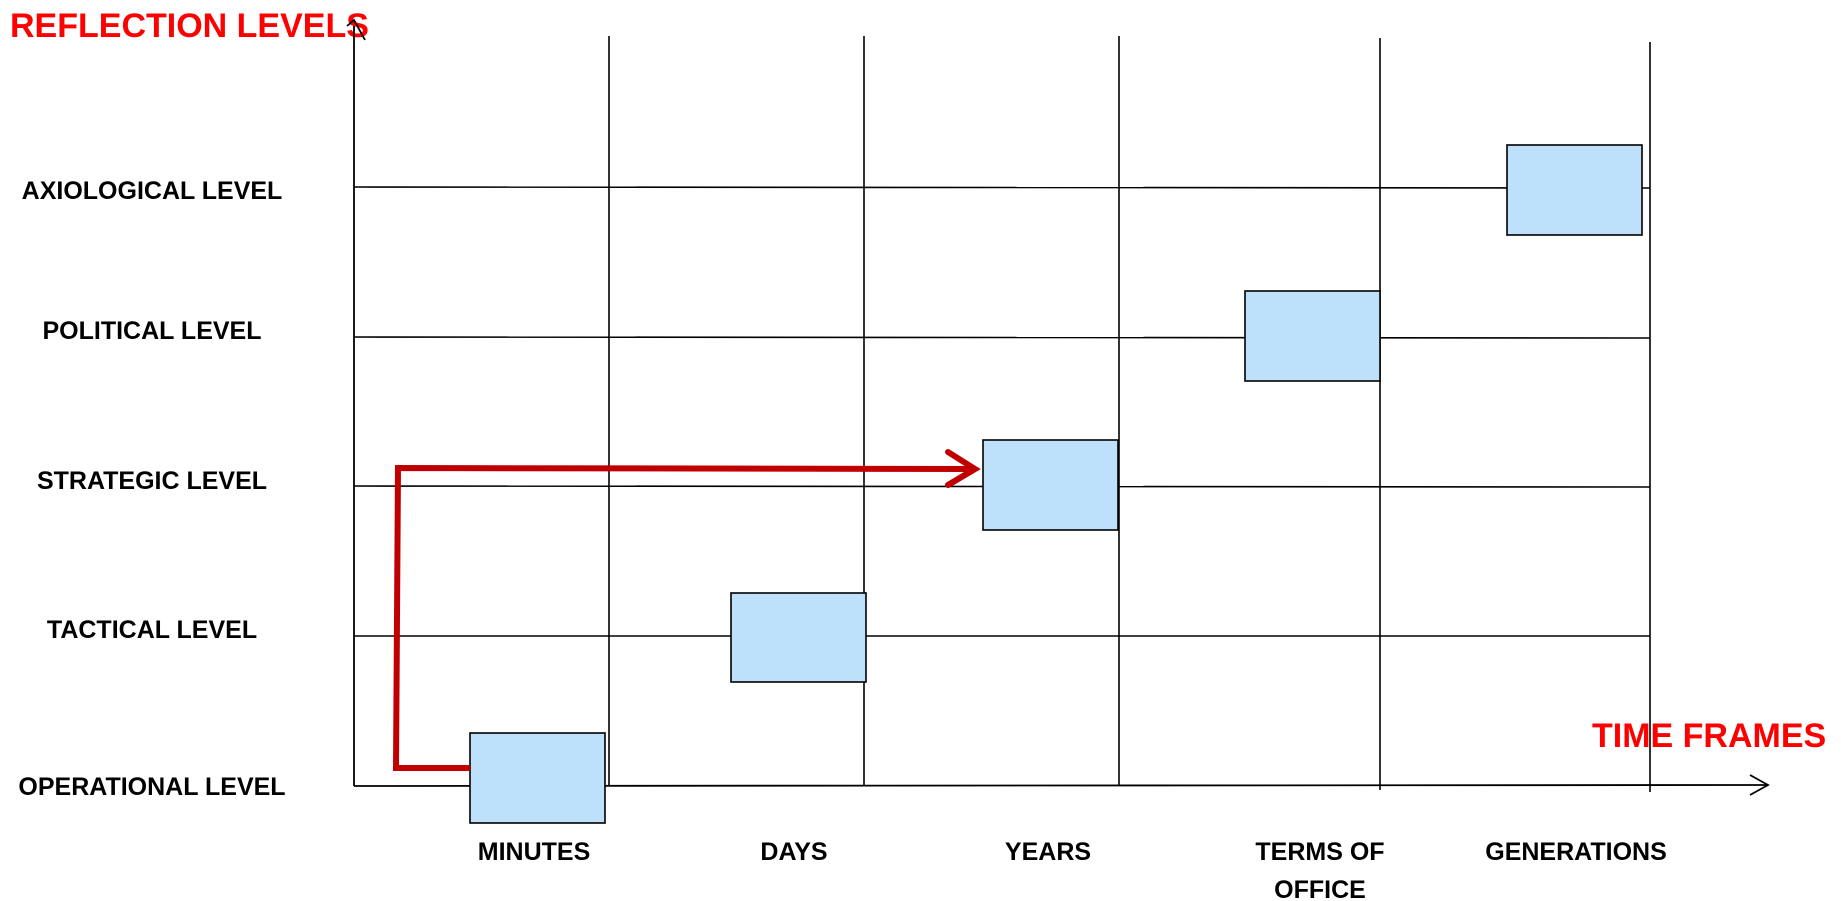 This screenshot has width=1841, height=901. I want to click on grid-hline-axiological, so click(1002, 187).